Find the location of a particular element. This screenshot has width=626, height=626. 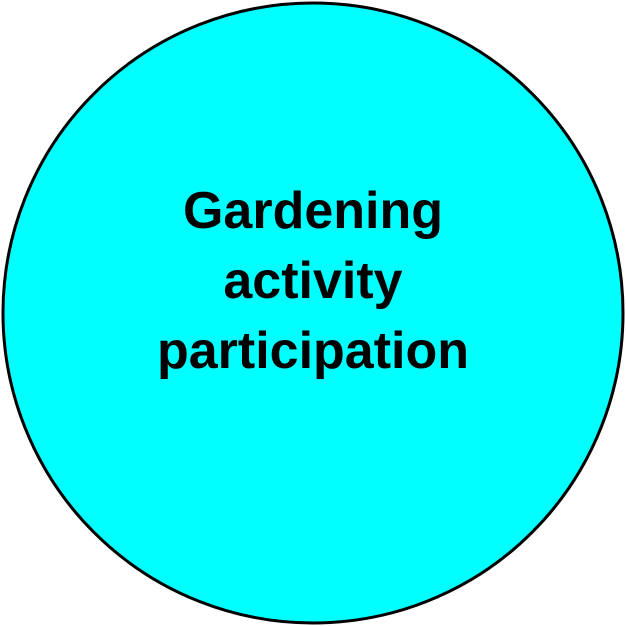

node-label-line-2: activity is located at coordinates (313, 281).